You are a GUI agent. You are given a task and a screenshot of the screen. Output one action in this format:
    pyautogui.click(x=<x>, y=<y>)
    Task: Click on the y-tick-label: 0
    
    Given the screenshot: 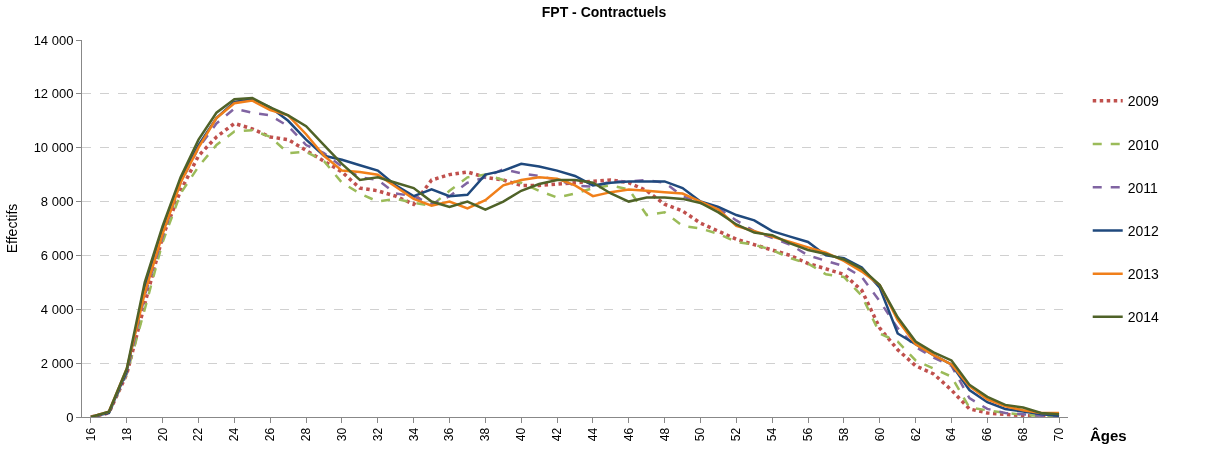 What is the action you would take?
    pyautogui.click(x=70, y=417)
    